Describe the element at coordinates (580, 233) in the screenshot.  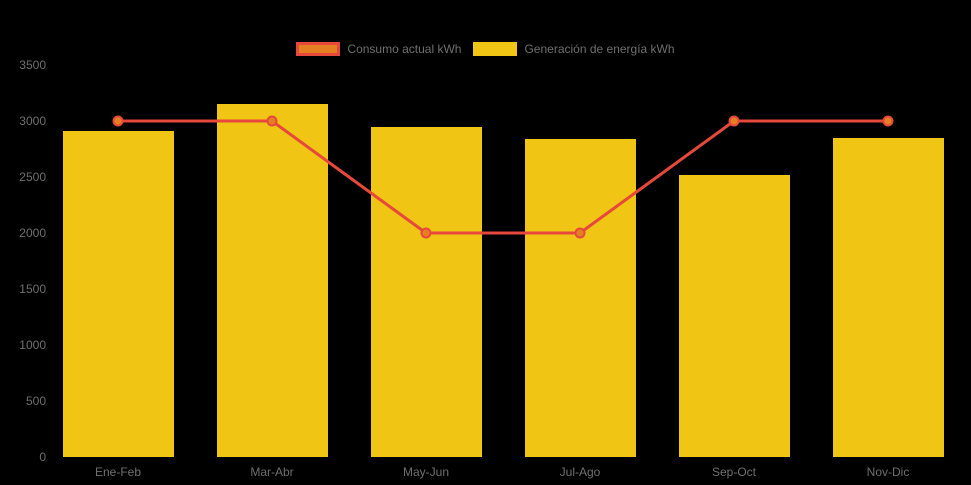
I see `data-point-Jul-Ago` at that location.